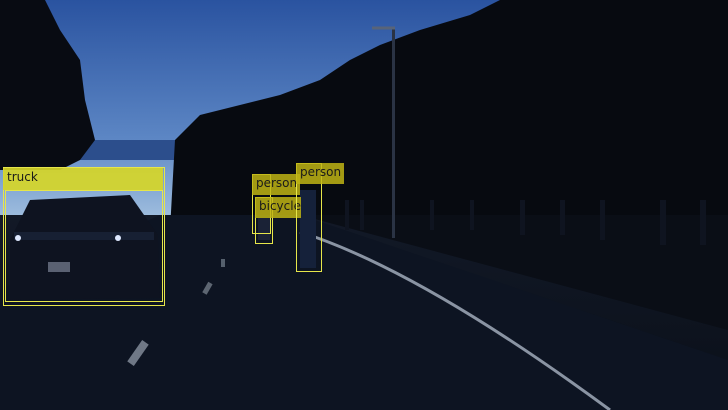 The image size is (728, 410). I want to click on detection-box-truck, so click(84, 236).